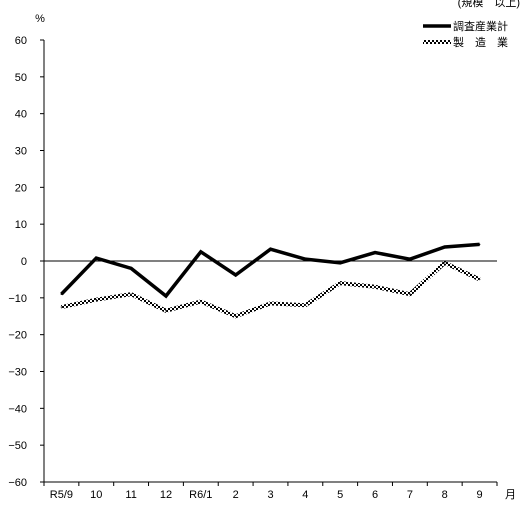  I want to click on corner-note: (規模 以上), so click(489, 4).